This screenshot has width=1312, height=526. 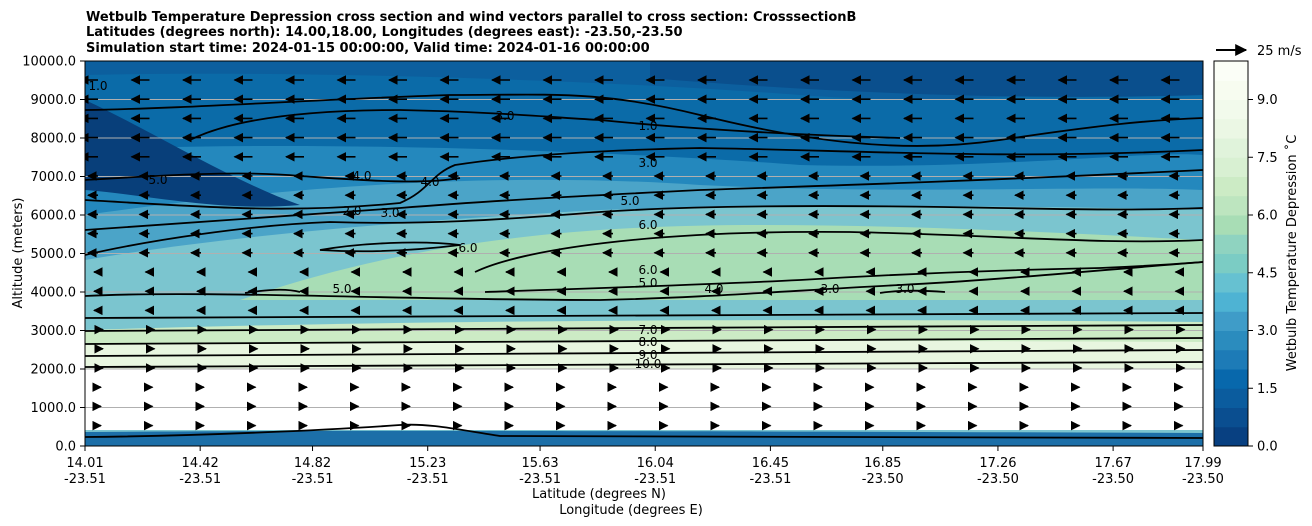 I want to click on colorbar-tick-label-0: 0.0, so click(x=1267, y=447).